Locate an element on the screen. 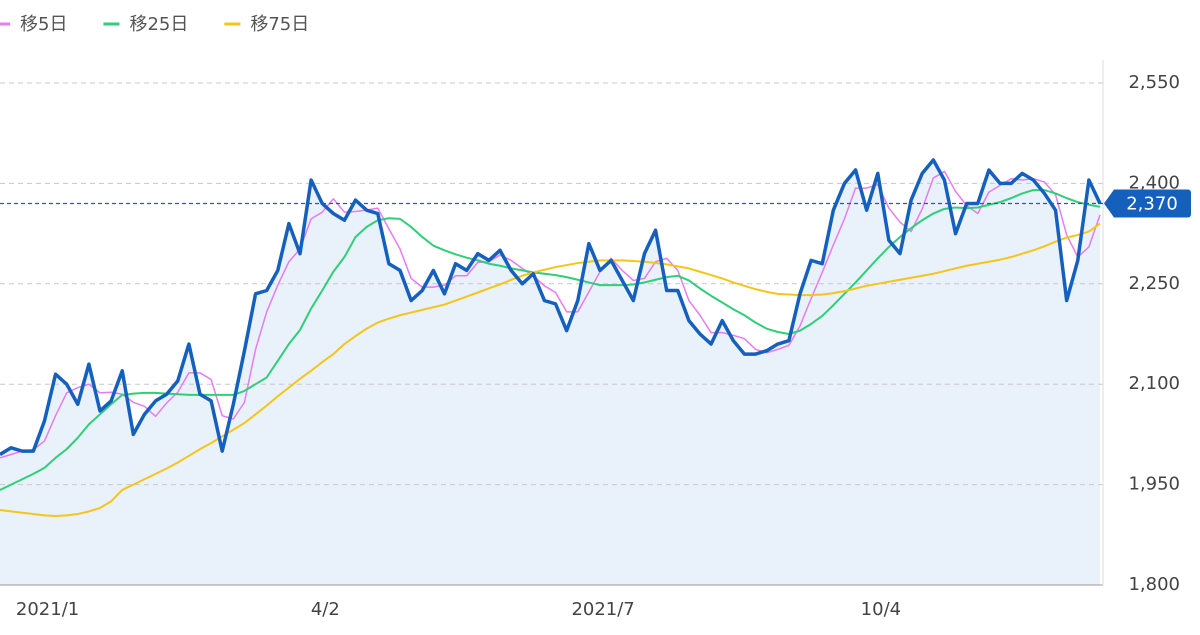 This screenshot has height=635, width=1200. x-tick-label: 2021/1 is located at coordinates (47, 609).